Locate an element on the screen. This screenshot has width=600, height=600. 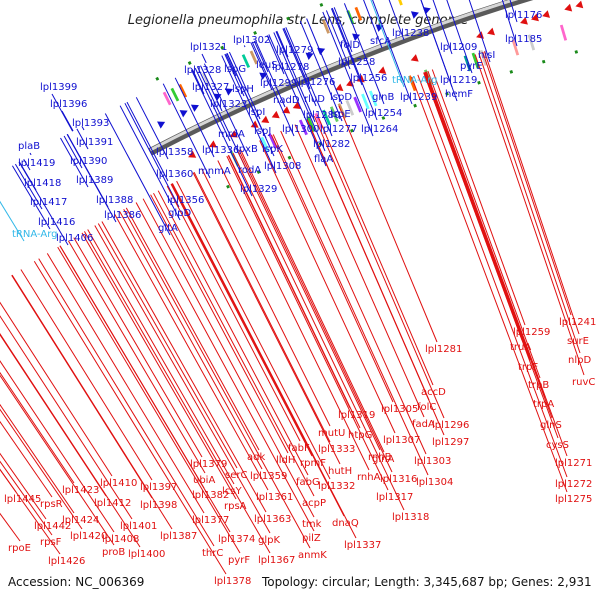
gene-label: lpl1358 is located at coordinates (174, 152).